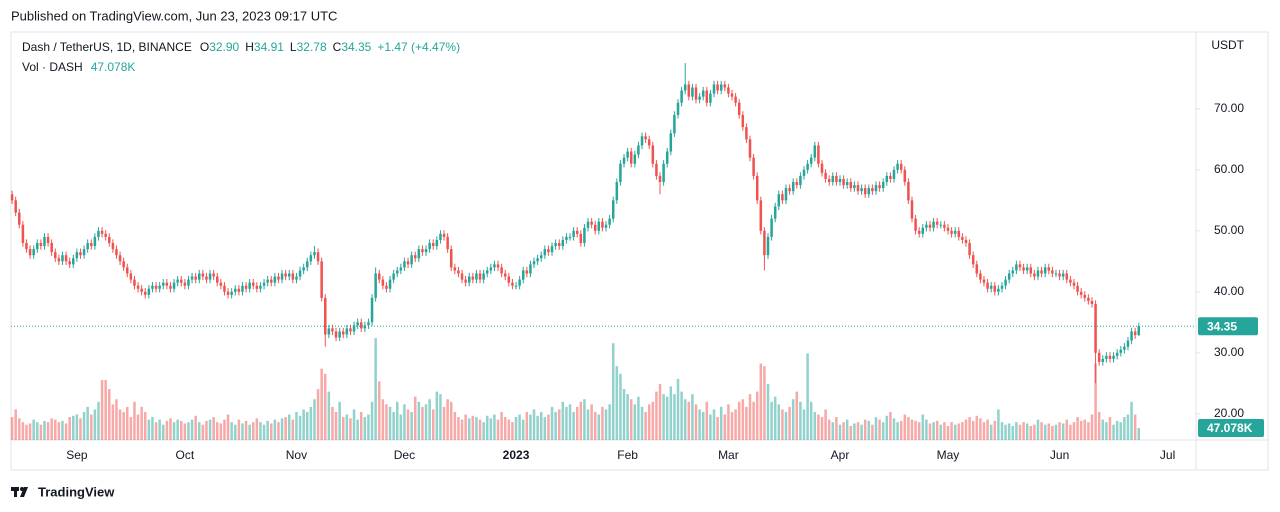 This screenshot has width=1280, height=512. What do you see at coordinates (418, 47) in the screenshot?
I see `legend-change: +1.47 (+4.47%)` at bounding box center [418, 47].